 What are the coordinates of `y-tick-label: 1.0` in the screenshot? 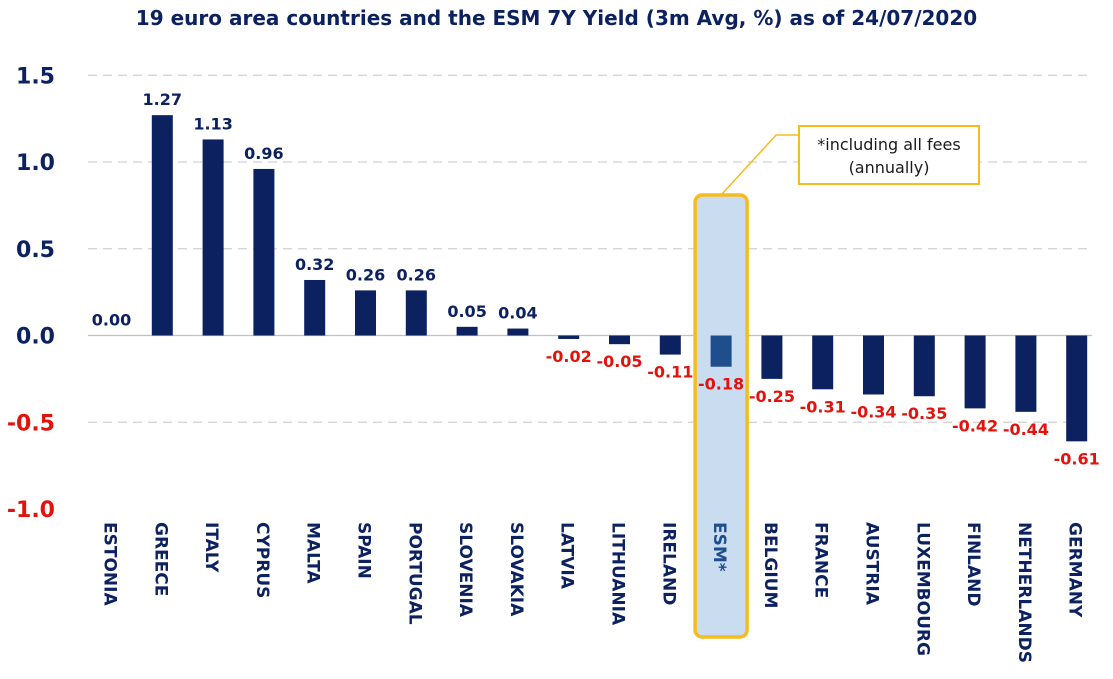 It's located at (35, 163).